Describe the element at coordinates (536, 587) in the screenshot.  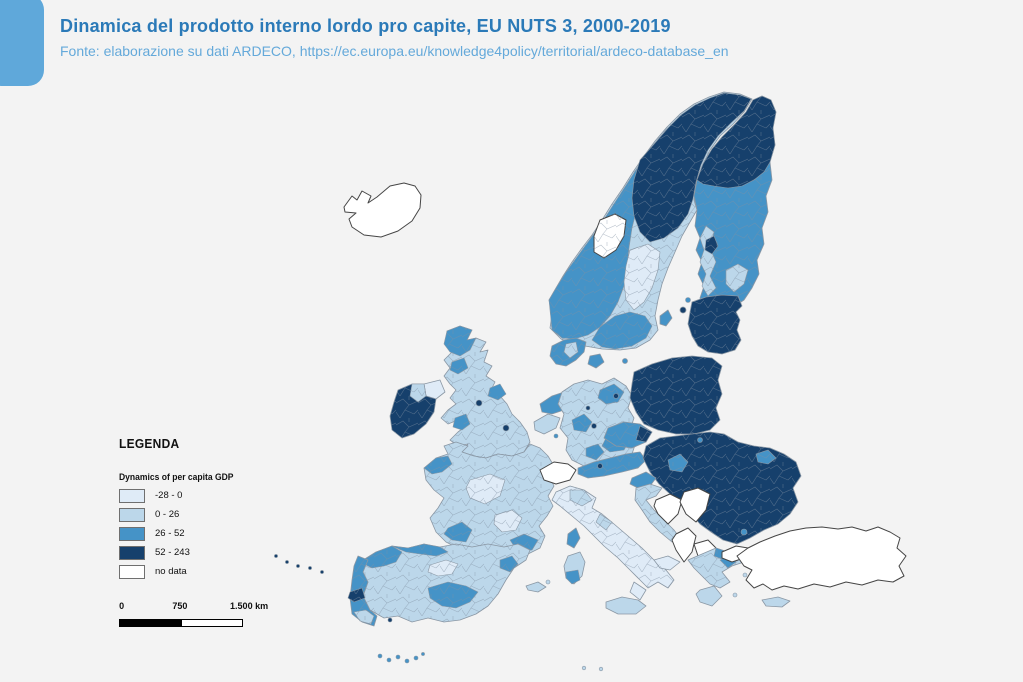
I see `region-balearics` at that location.